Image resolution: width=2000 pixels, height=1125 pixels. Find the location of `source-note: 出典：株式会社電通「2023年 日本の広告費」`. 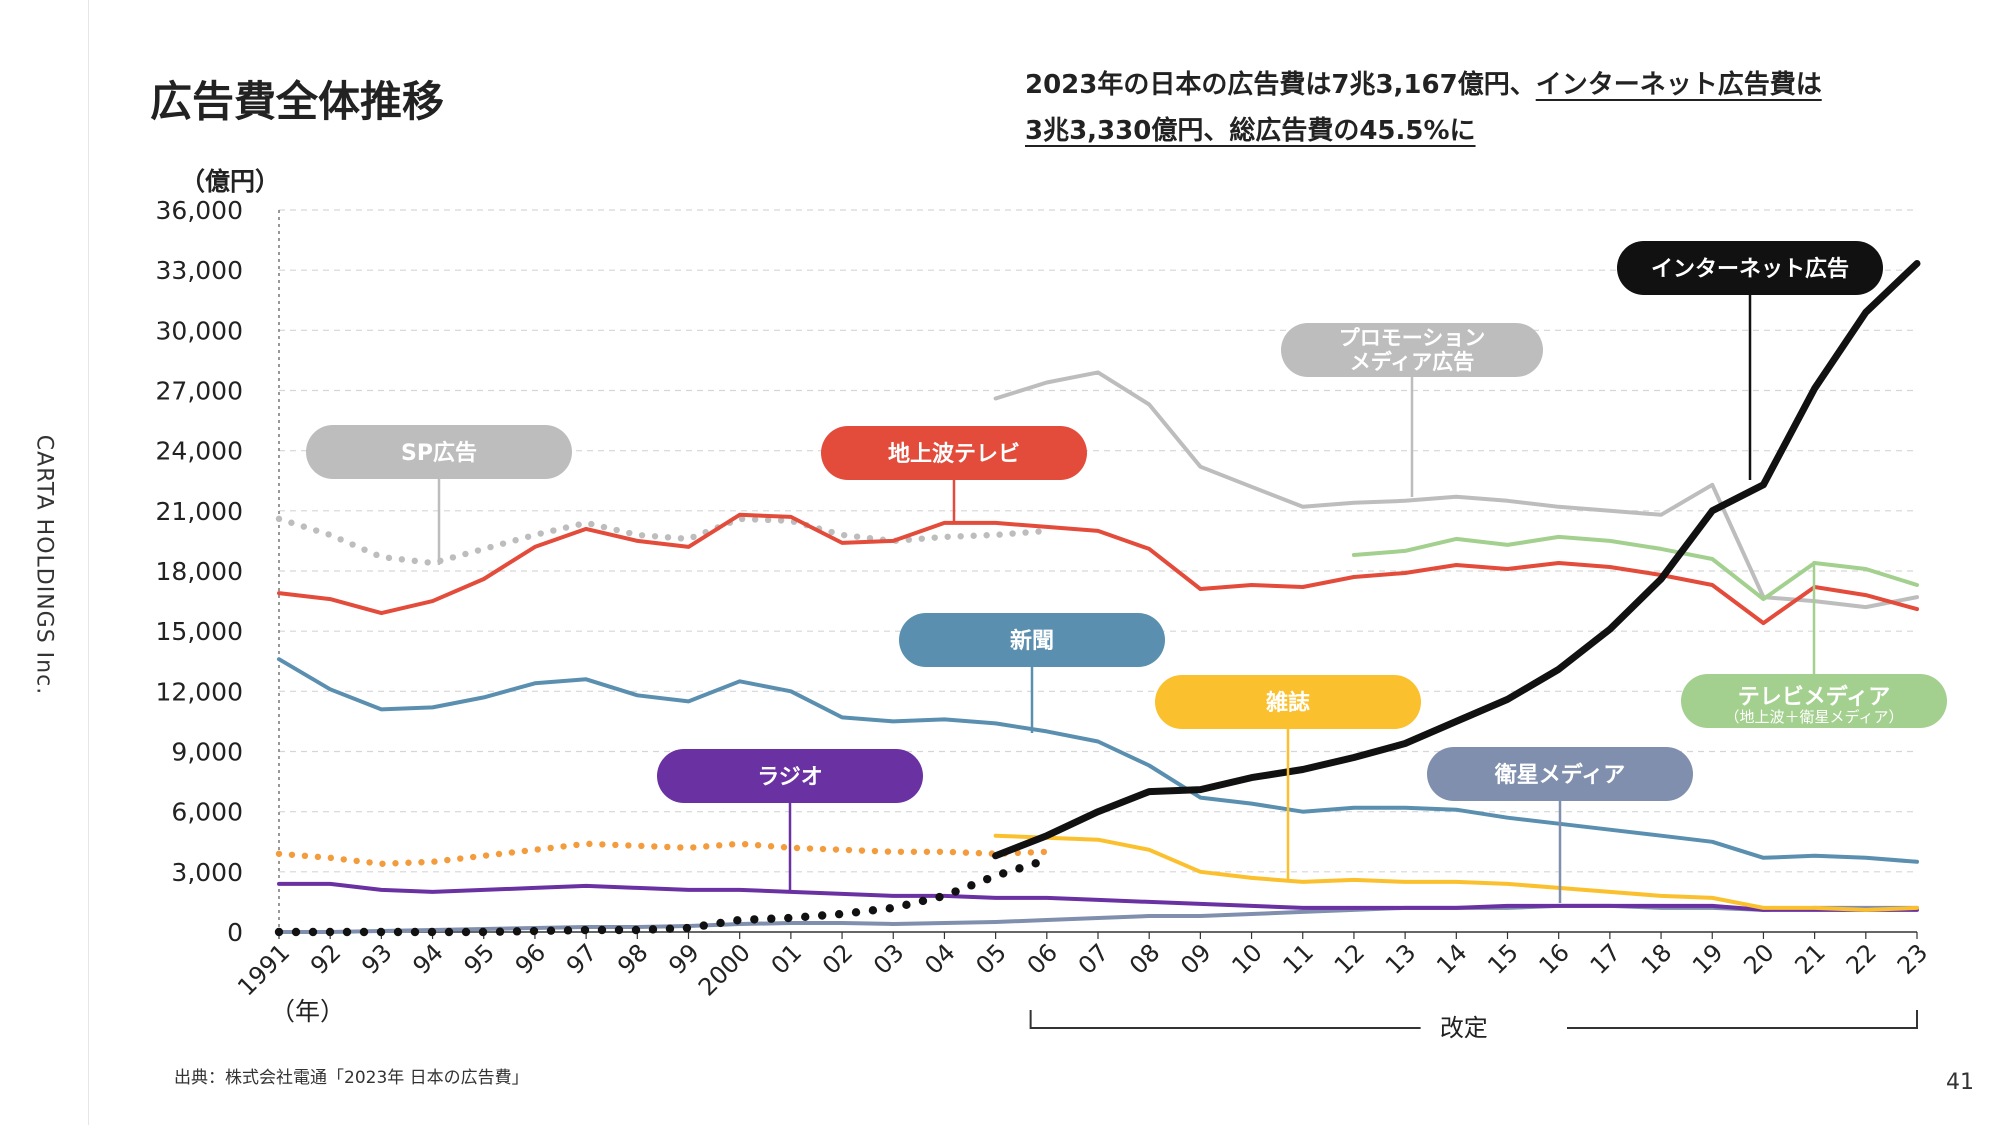

source-note: 出典：株式会社電通「2023年 日本の広告費」 is located at coordinates (351, 1078).